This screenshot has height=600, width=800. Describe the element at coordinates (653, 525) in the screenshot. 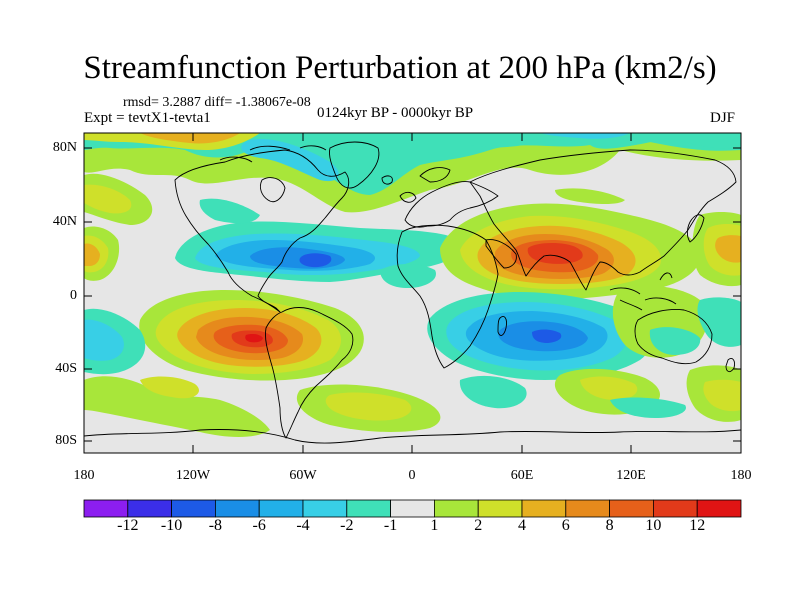

I see `colorbar-tick-label: 10` at that location.